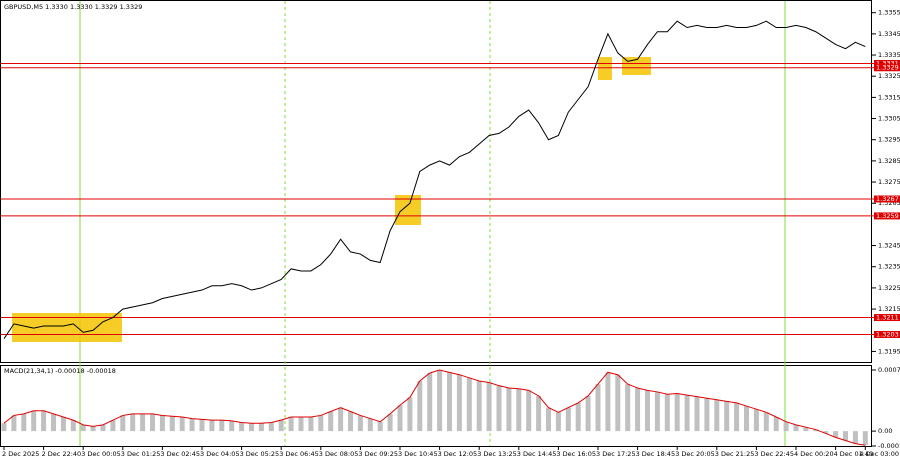  What do you see at coordinates (889, 370) in the screenshot?
I see `y-tick-label: 0.00078` at bounding box center [889, 370].